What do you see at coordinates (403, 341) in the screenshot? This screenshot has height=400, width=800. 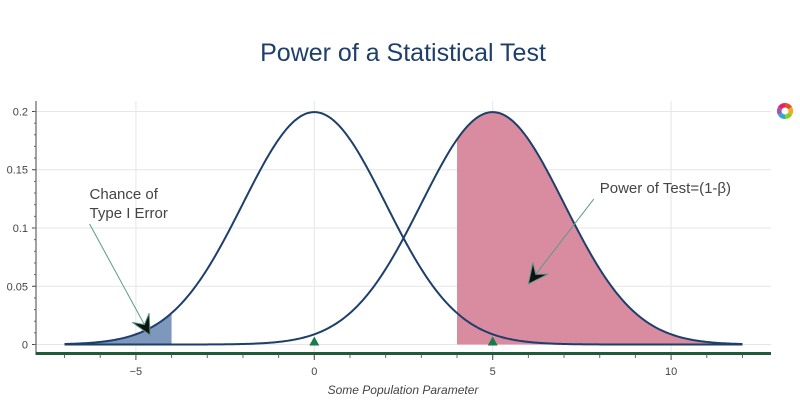 I see `markers` at bounding box center [403, 341].